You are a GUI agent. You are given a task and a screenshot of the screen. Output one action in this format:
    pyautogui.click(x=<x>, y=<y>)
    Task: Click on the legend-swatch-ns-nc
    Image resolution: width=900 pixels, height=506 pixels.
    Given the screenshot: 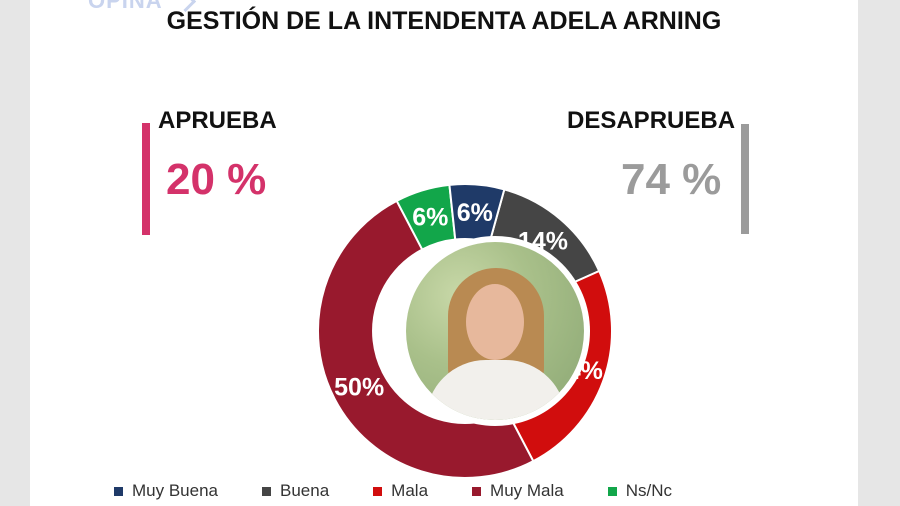 What is the action you would take?
    pyautogui.click(x=612, y=491)
    